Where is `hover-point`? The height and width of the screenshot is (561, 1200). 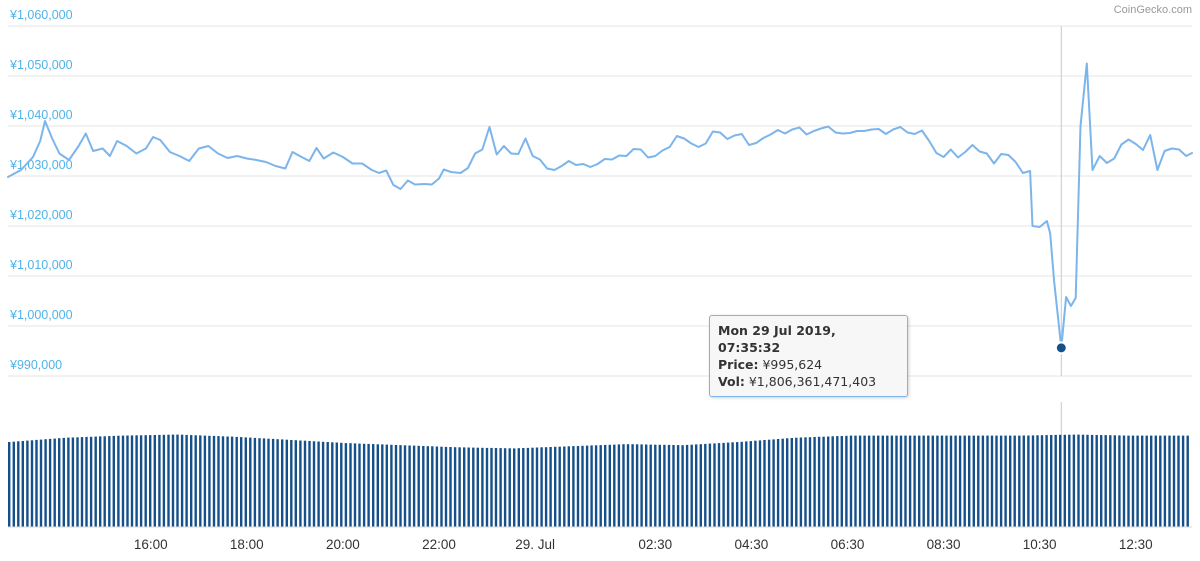 hover-point is located at coordinates (1061, 348).